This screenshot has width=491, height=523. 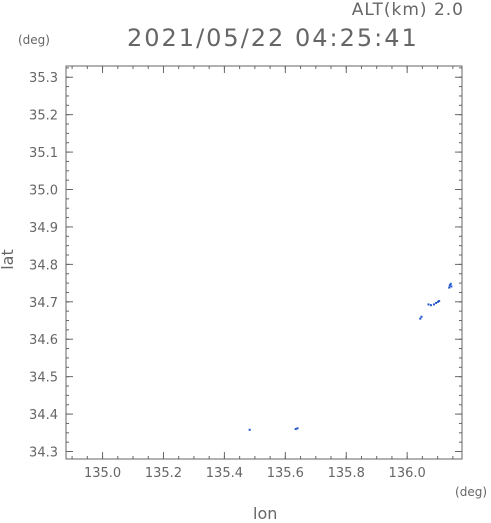 What do you see at coordinates (265, 513) in the screenshot?
I see `x-axis-label: lon` at bounding box center [265, 513].